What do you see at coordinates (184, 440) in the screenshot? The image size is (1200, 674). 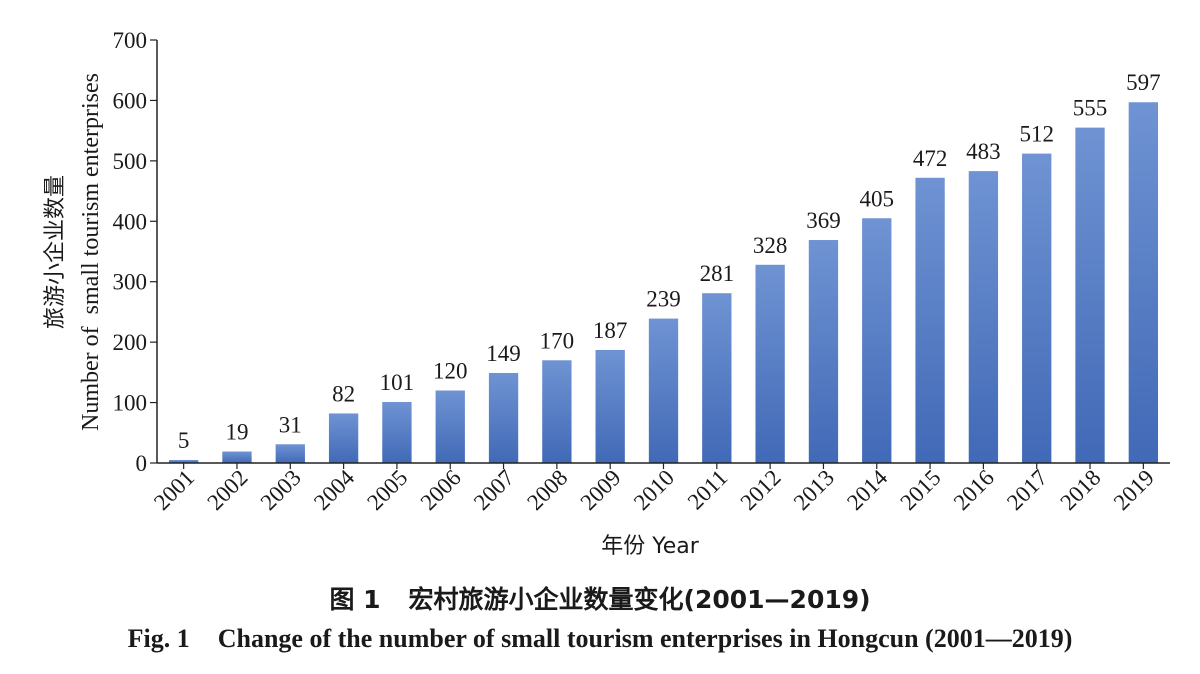 I see `data-label-2001: 5` at bounding box center [184, 440].